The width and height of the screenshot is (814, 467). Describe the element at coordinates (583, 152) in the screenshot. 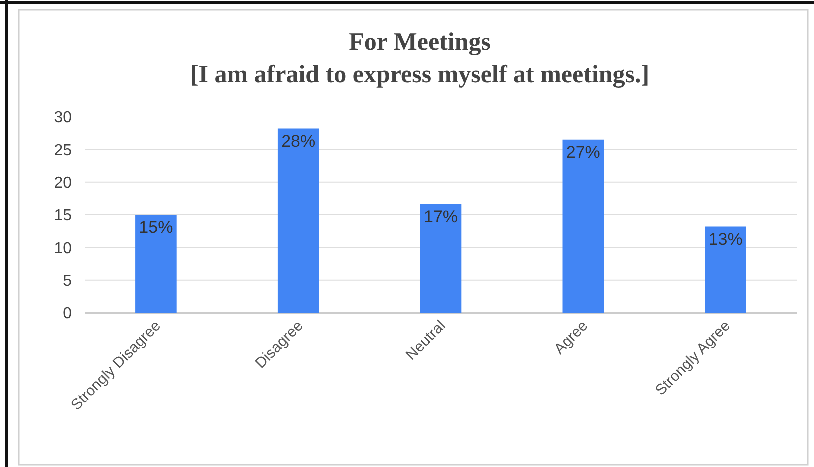

I see `data-label: 27%` at that location.